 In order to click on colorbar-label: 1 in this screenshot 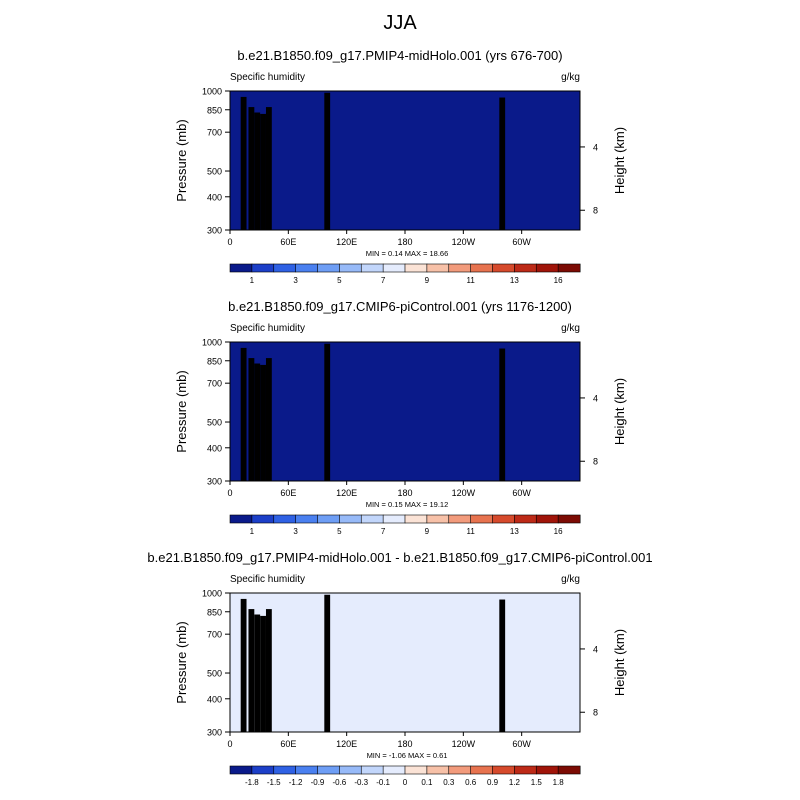, I will do `click(252, 280)`.